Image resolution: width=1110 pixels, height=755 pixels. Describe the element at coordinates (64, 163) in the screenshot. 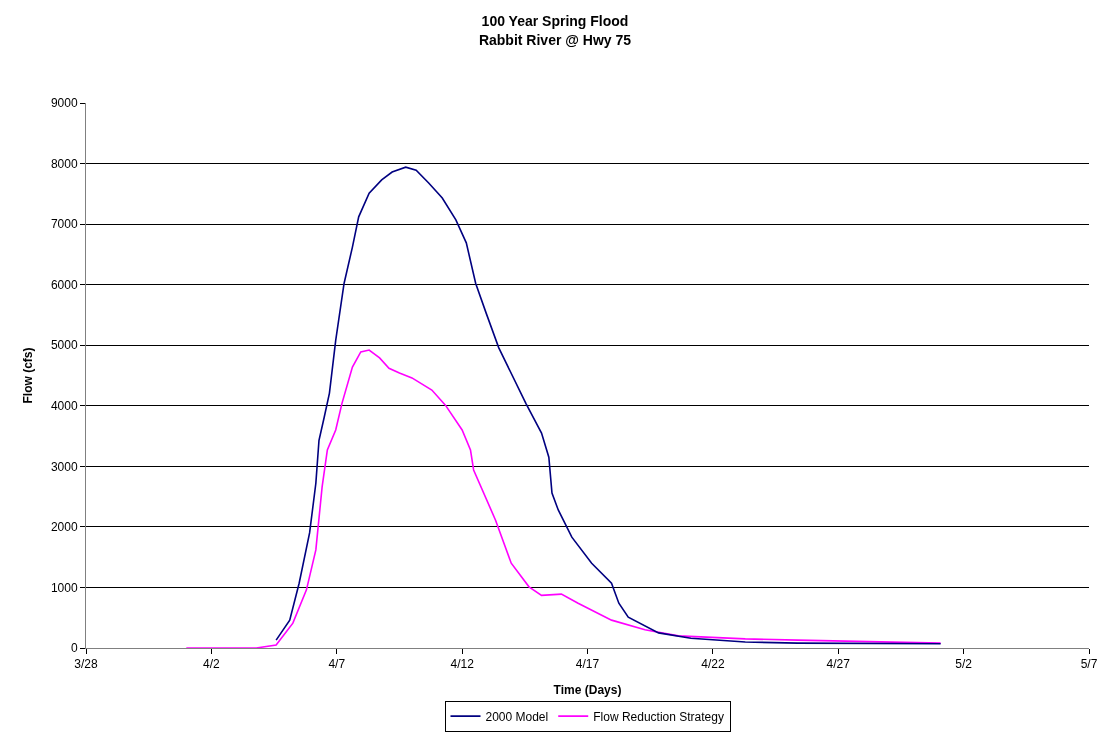

I see `y-tick-label: 8000` at that location.